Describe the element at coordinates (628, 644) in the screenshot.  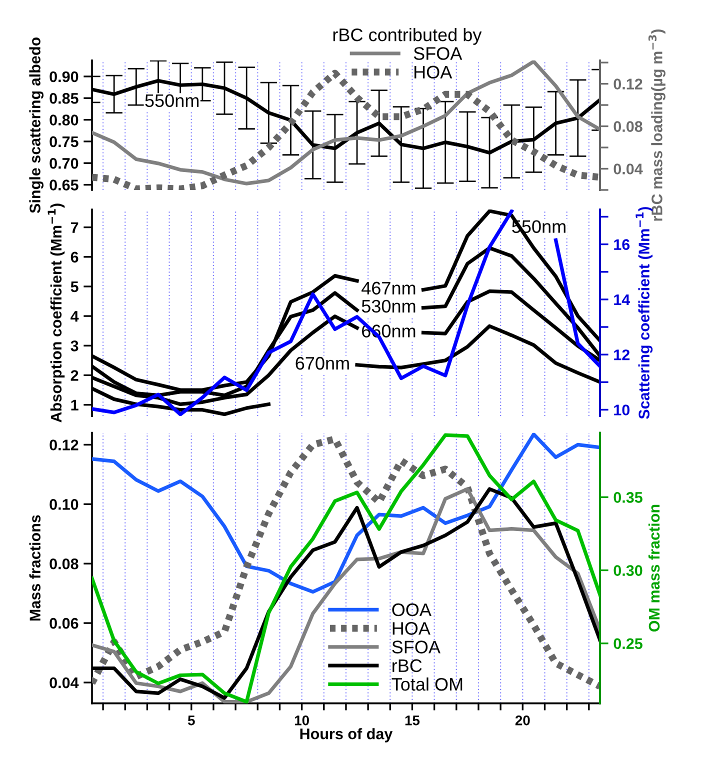
I see `y2-tick-label: 0.25` at that location.